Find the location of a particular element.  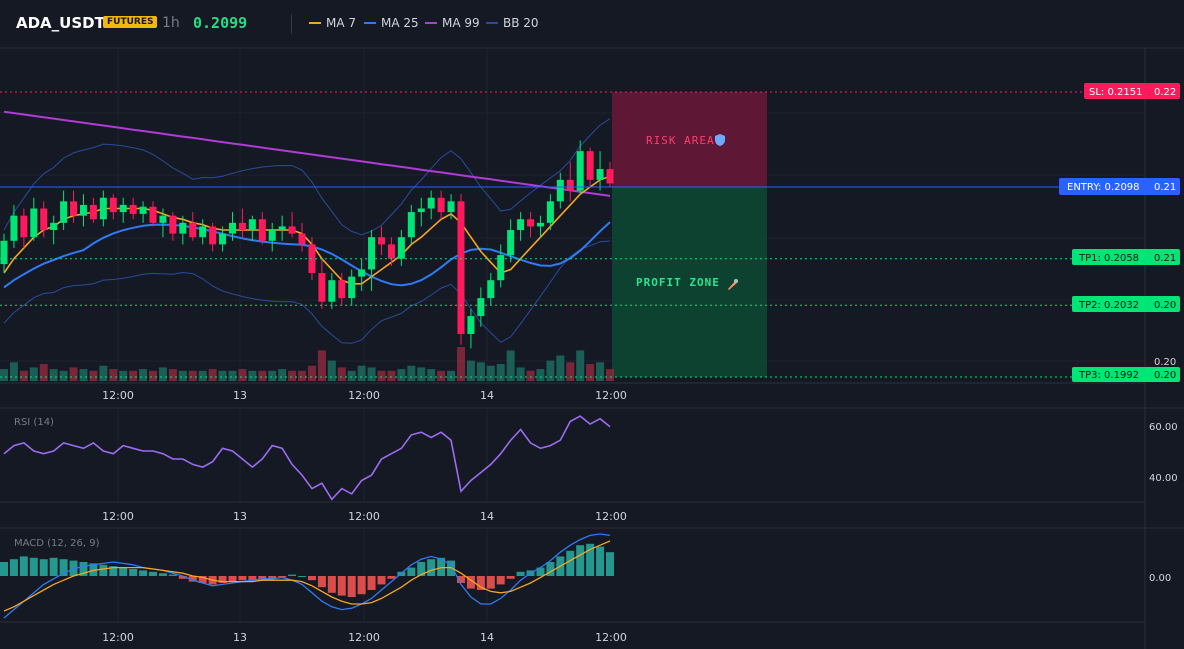

rsi-path is located at coordinates (307, 458).